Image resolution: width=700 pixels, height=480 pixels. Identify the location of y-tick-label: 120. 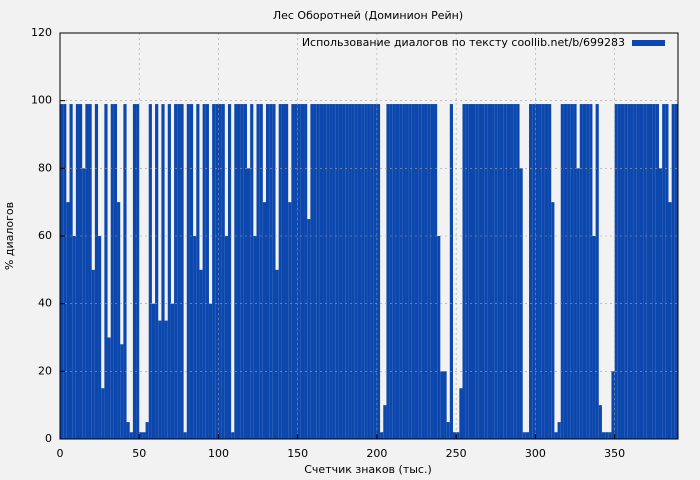
(41, 32).